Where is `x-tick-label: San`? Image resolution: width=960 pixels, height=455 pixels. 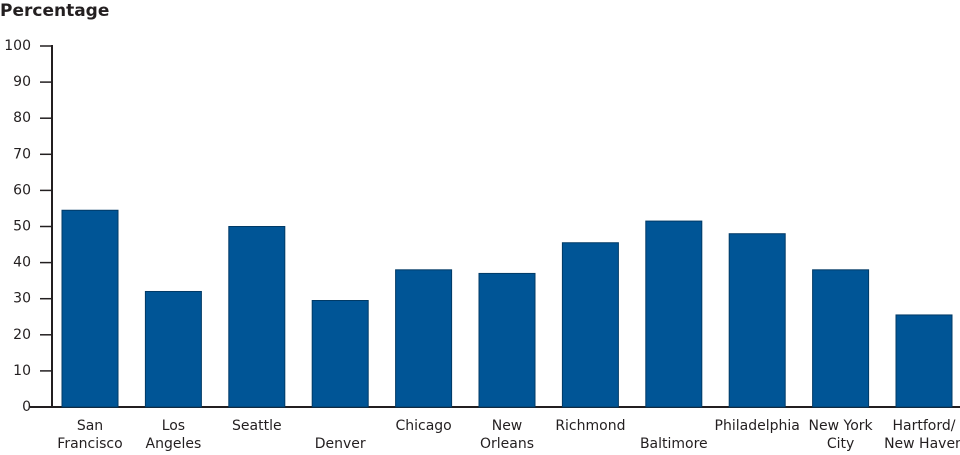 x-tick-label: San is located at coordinates (90, 426).